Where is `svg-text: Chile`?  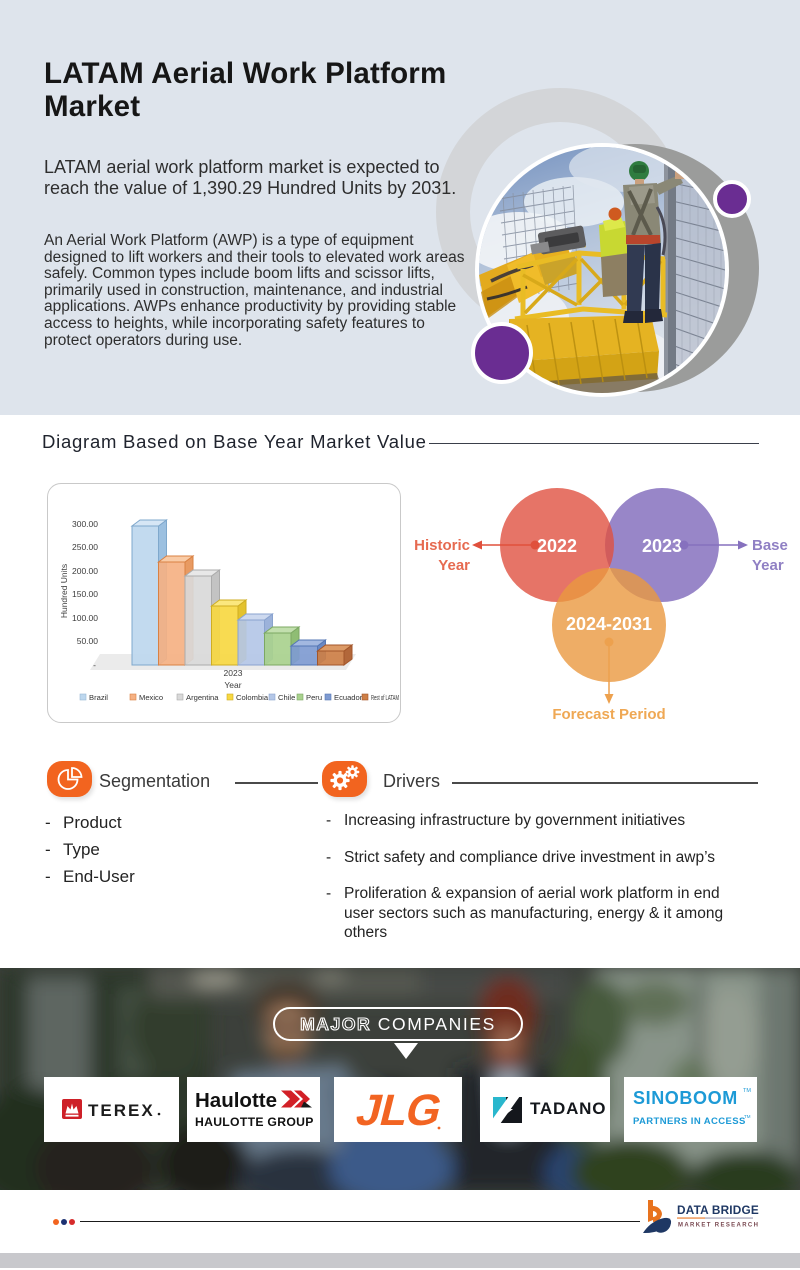
svg-text: Chile is located at coordinates (286, 697).